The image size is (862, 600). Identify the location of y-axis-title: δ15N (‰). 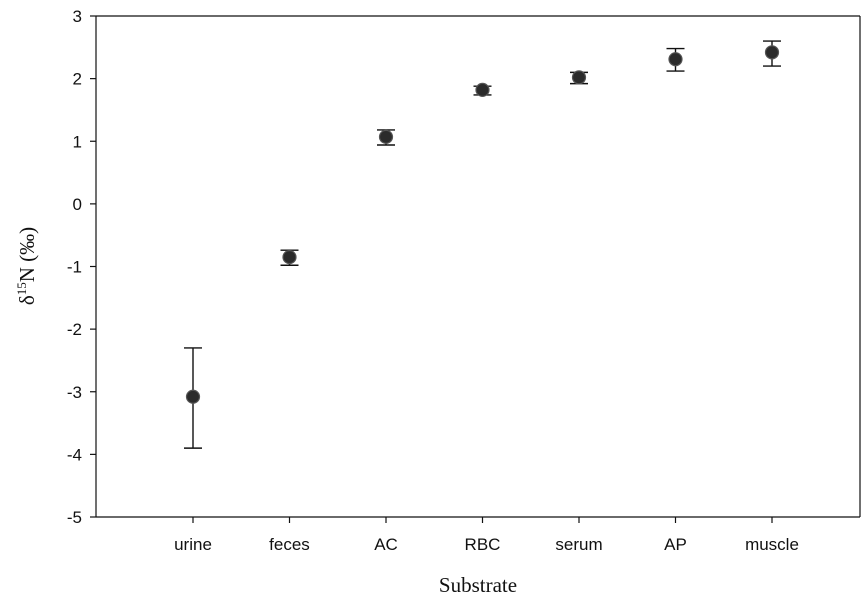
(26, 266).